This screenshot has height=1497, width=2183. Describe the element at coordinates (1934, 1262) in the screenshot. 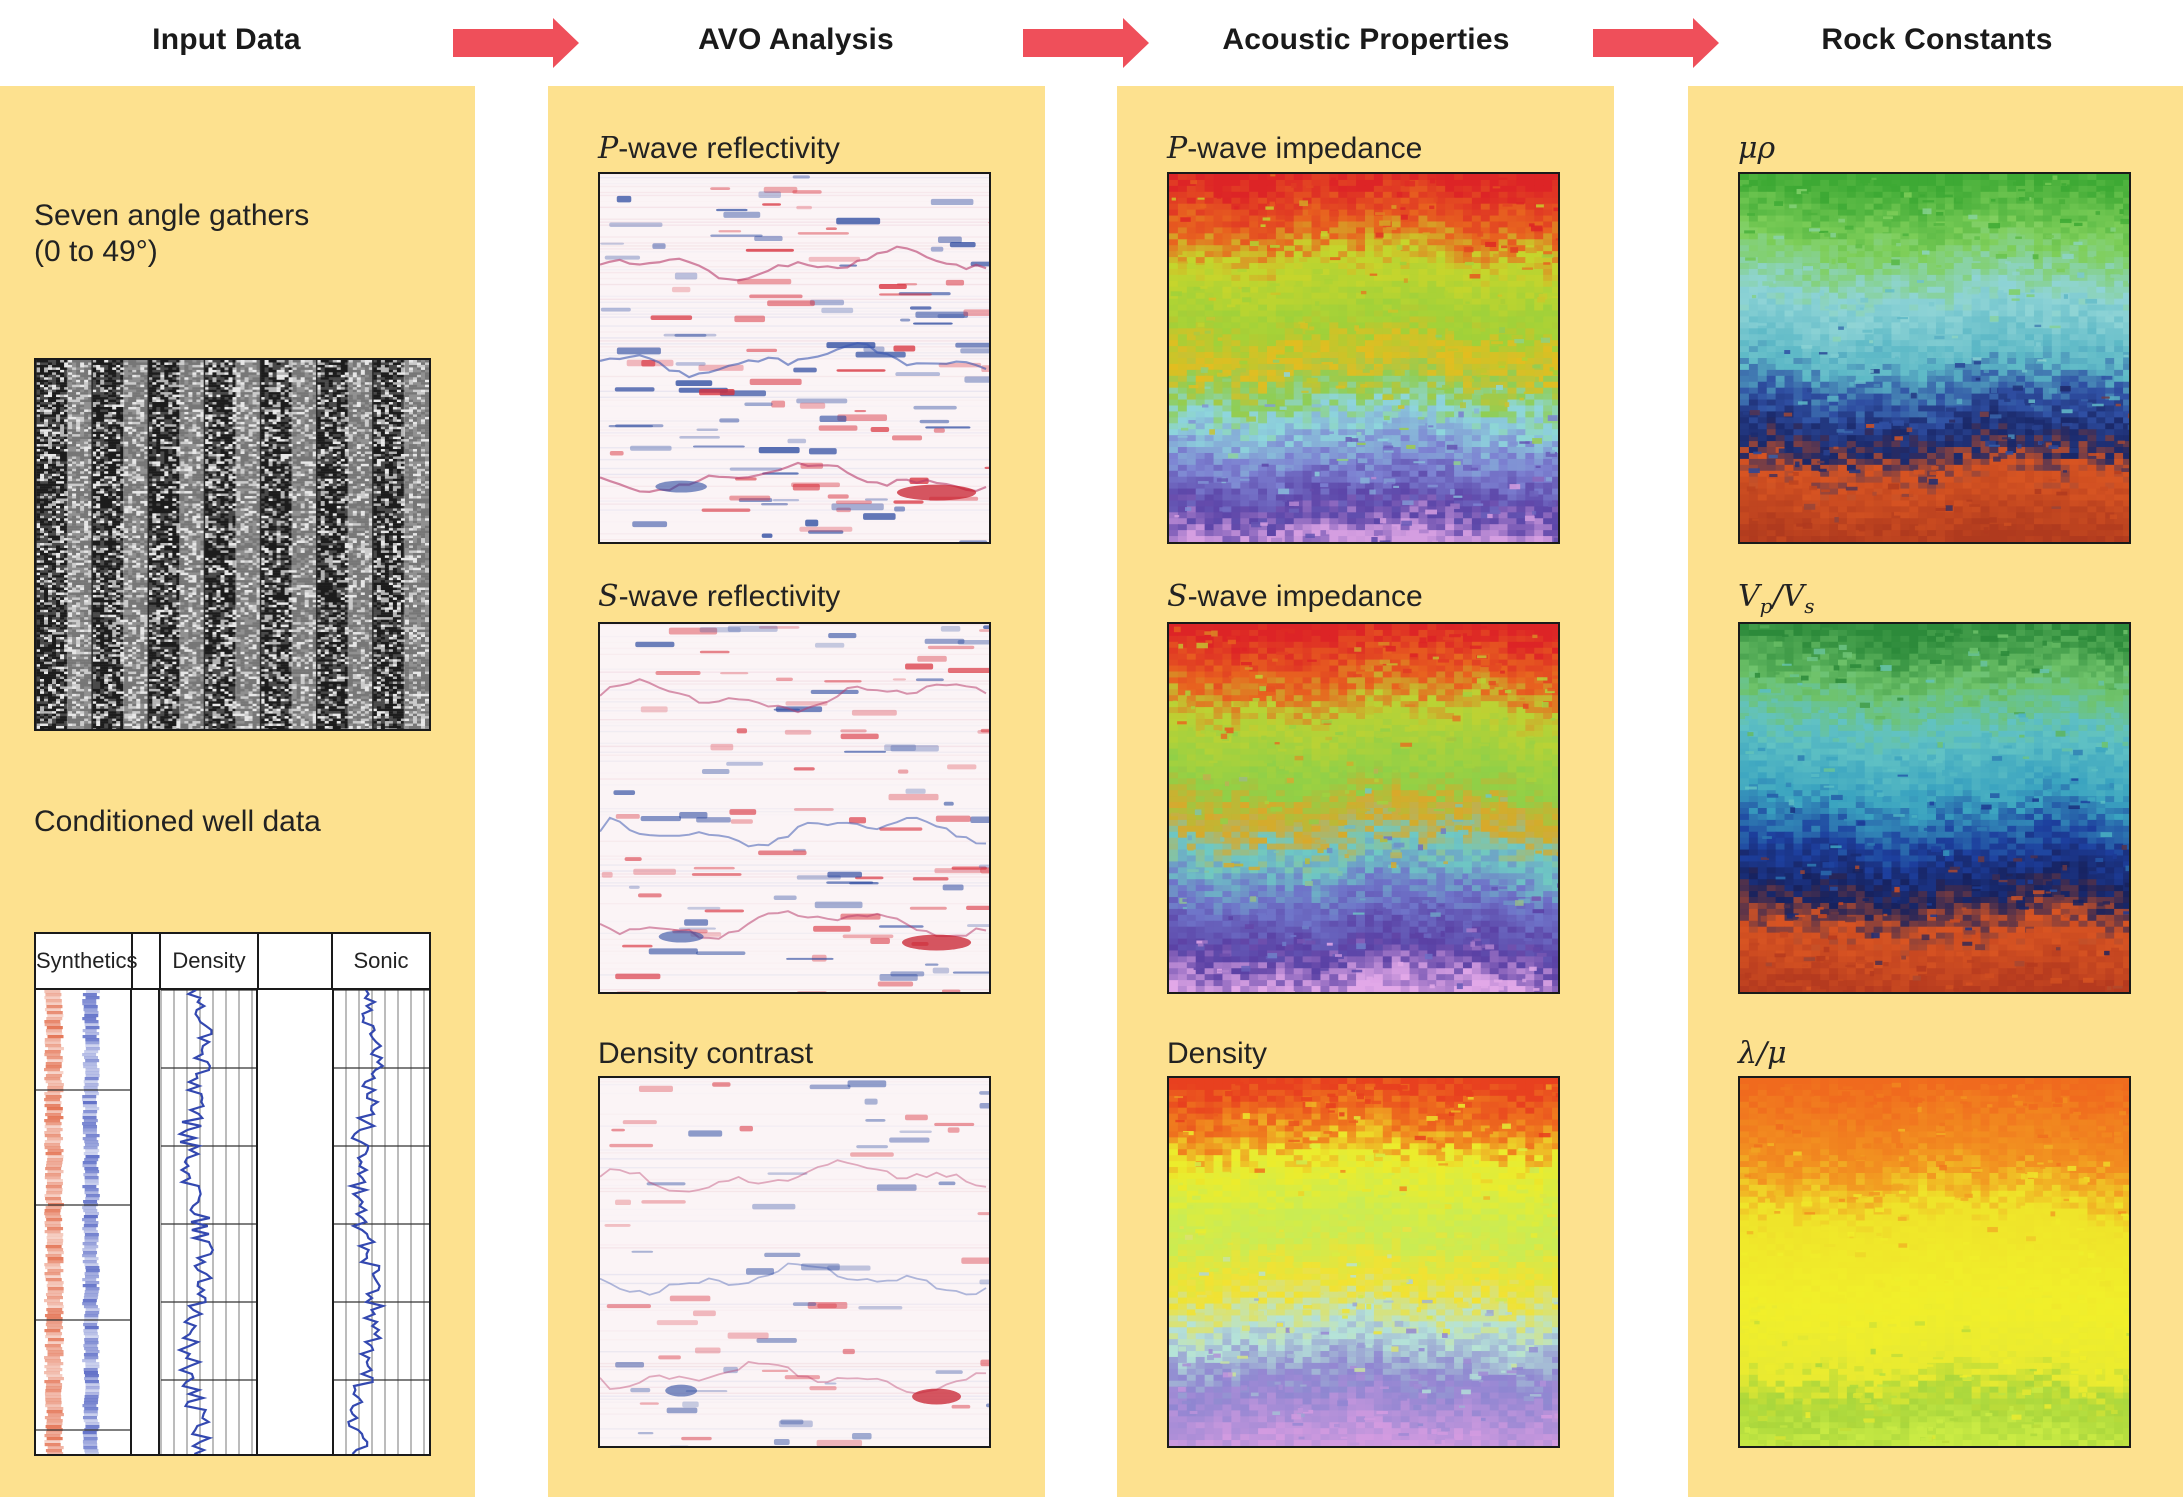

I see `lambda-mu-image` at that location.